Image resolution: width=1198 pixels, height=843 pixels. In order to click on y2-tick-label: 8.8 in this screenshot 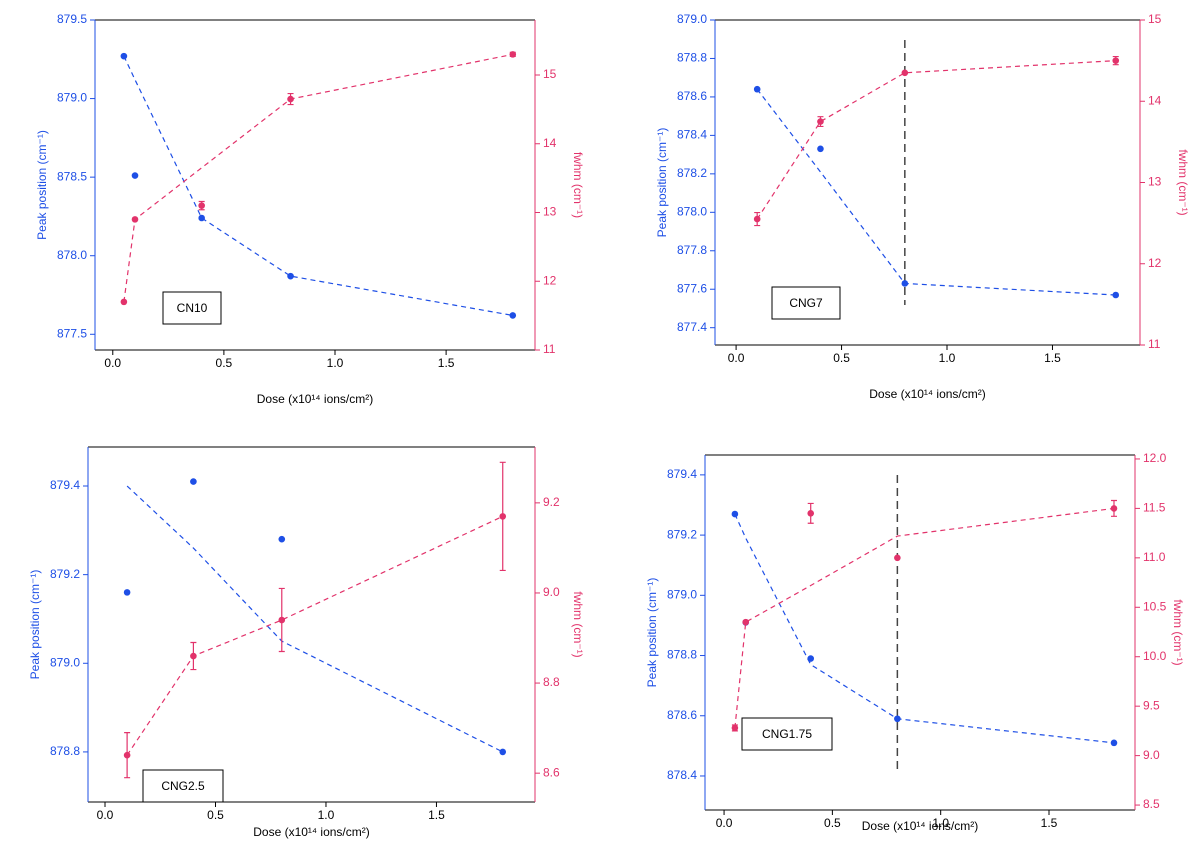, I will do `click(551, 682)`.